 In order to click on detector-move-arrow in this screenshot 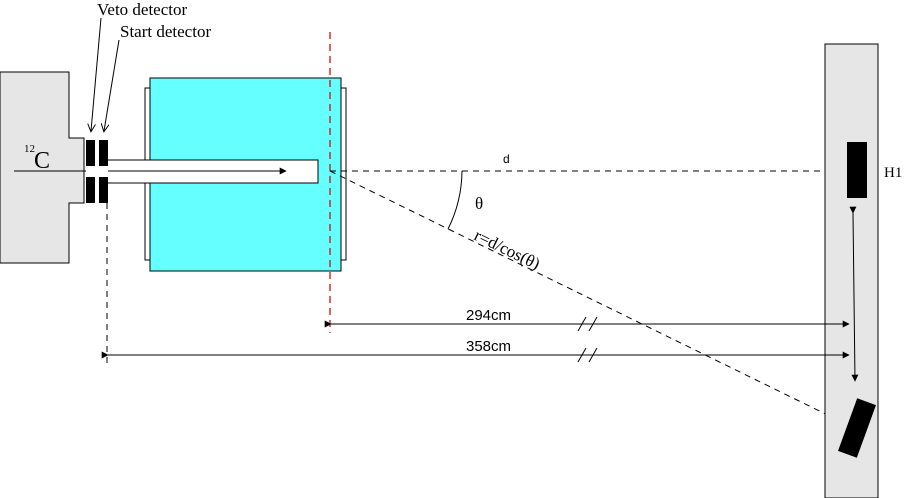, I will do `click(854, 294)`.